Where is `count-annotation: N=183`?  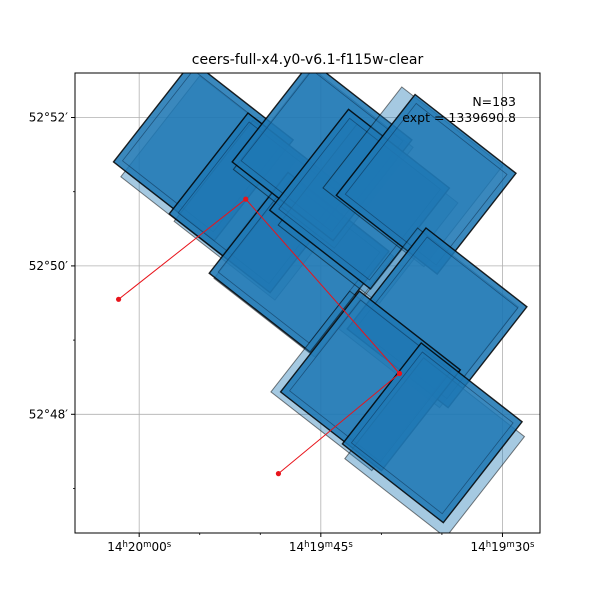
count-annotation: N=183 is located at coordinates (494, 101).